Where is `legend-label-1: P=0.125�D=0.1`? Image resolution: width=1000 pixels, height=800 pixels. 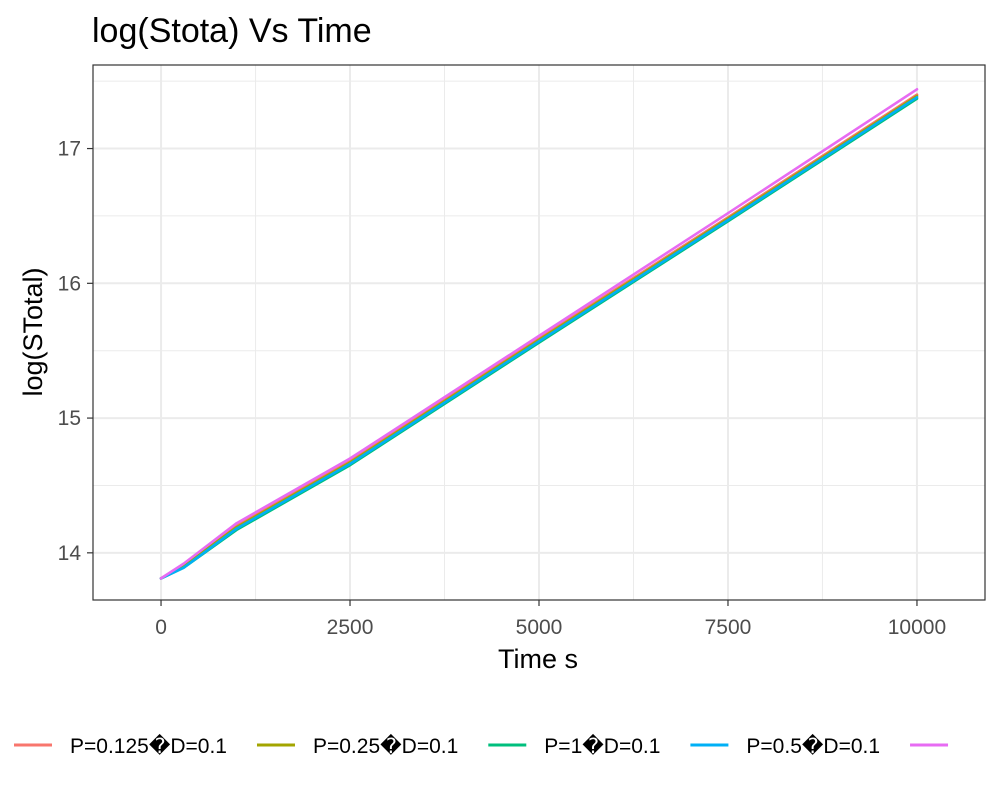
legend-label-1: P=0.125�D=0.1 is located at coordinates (148, 745).